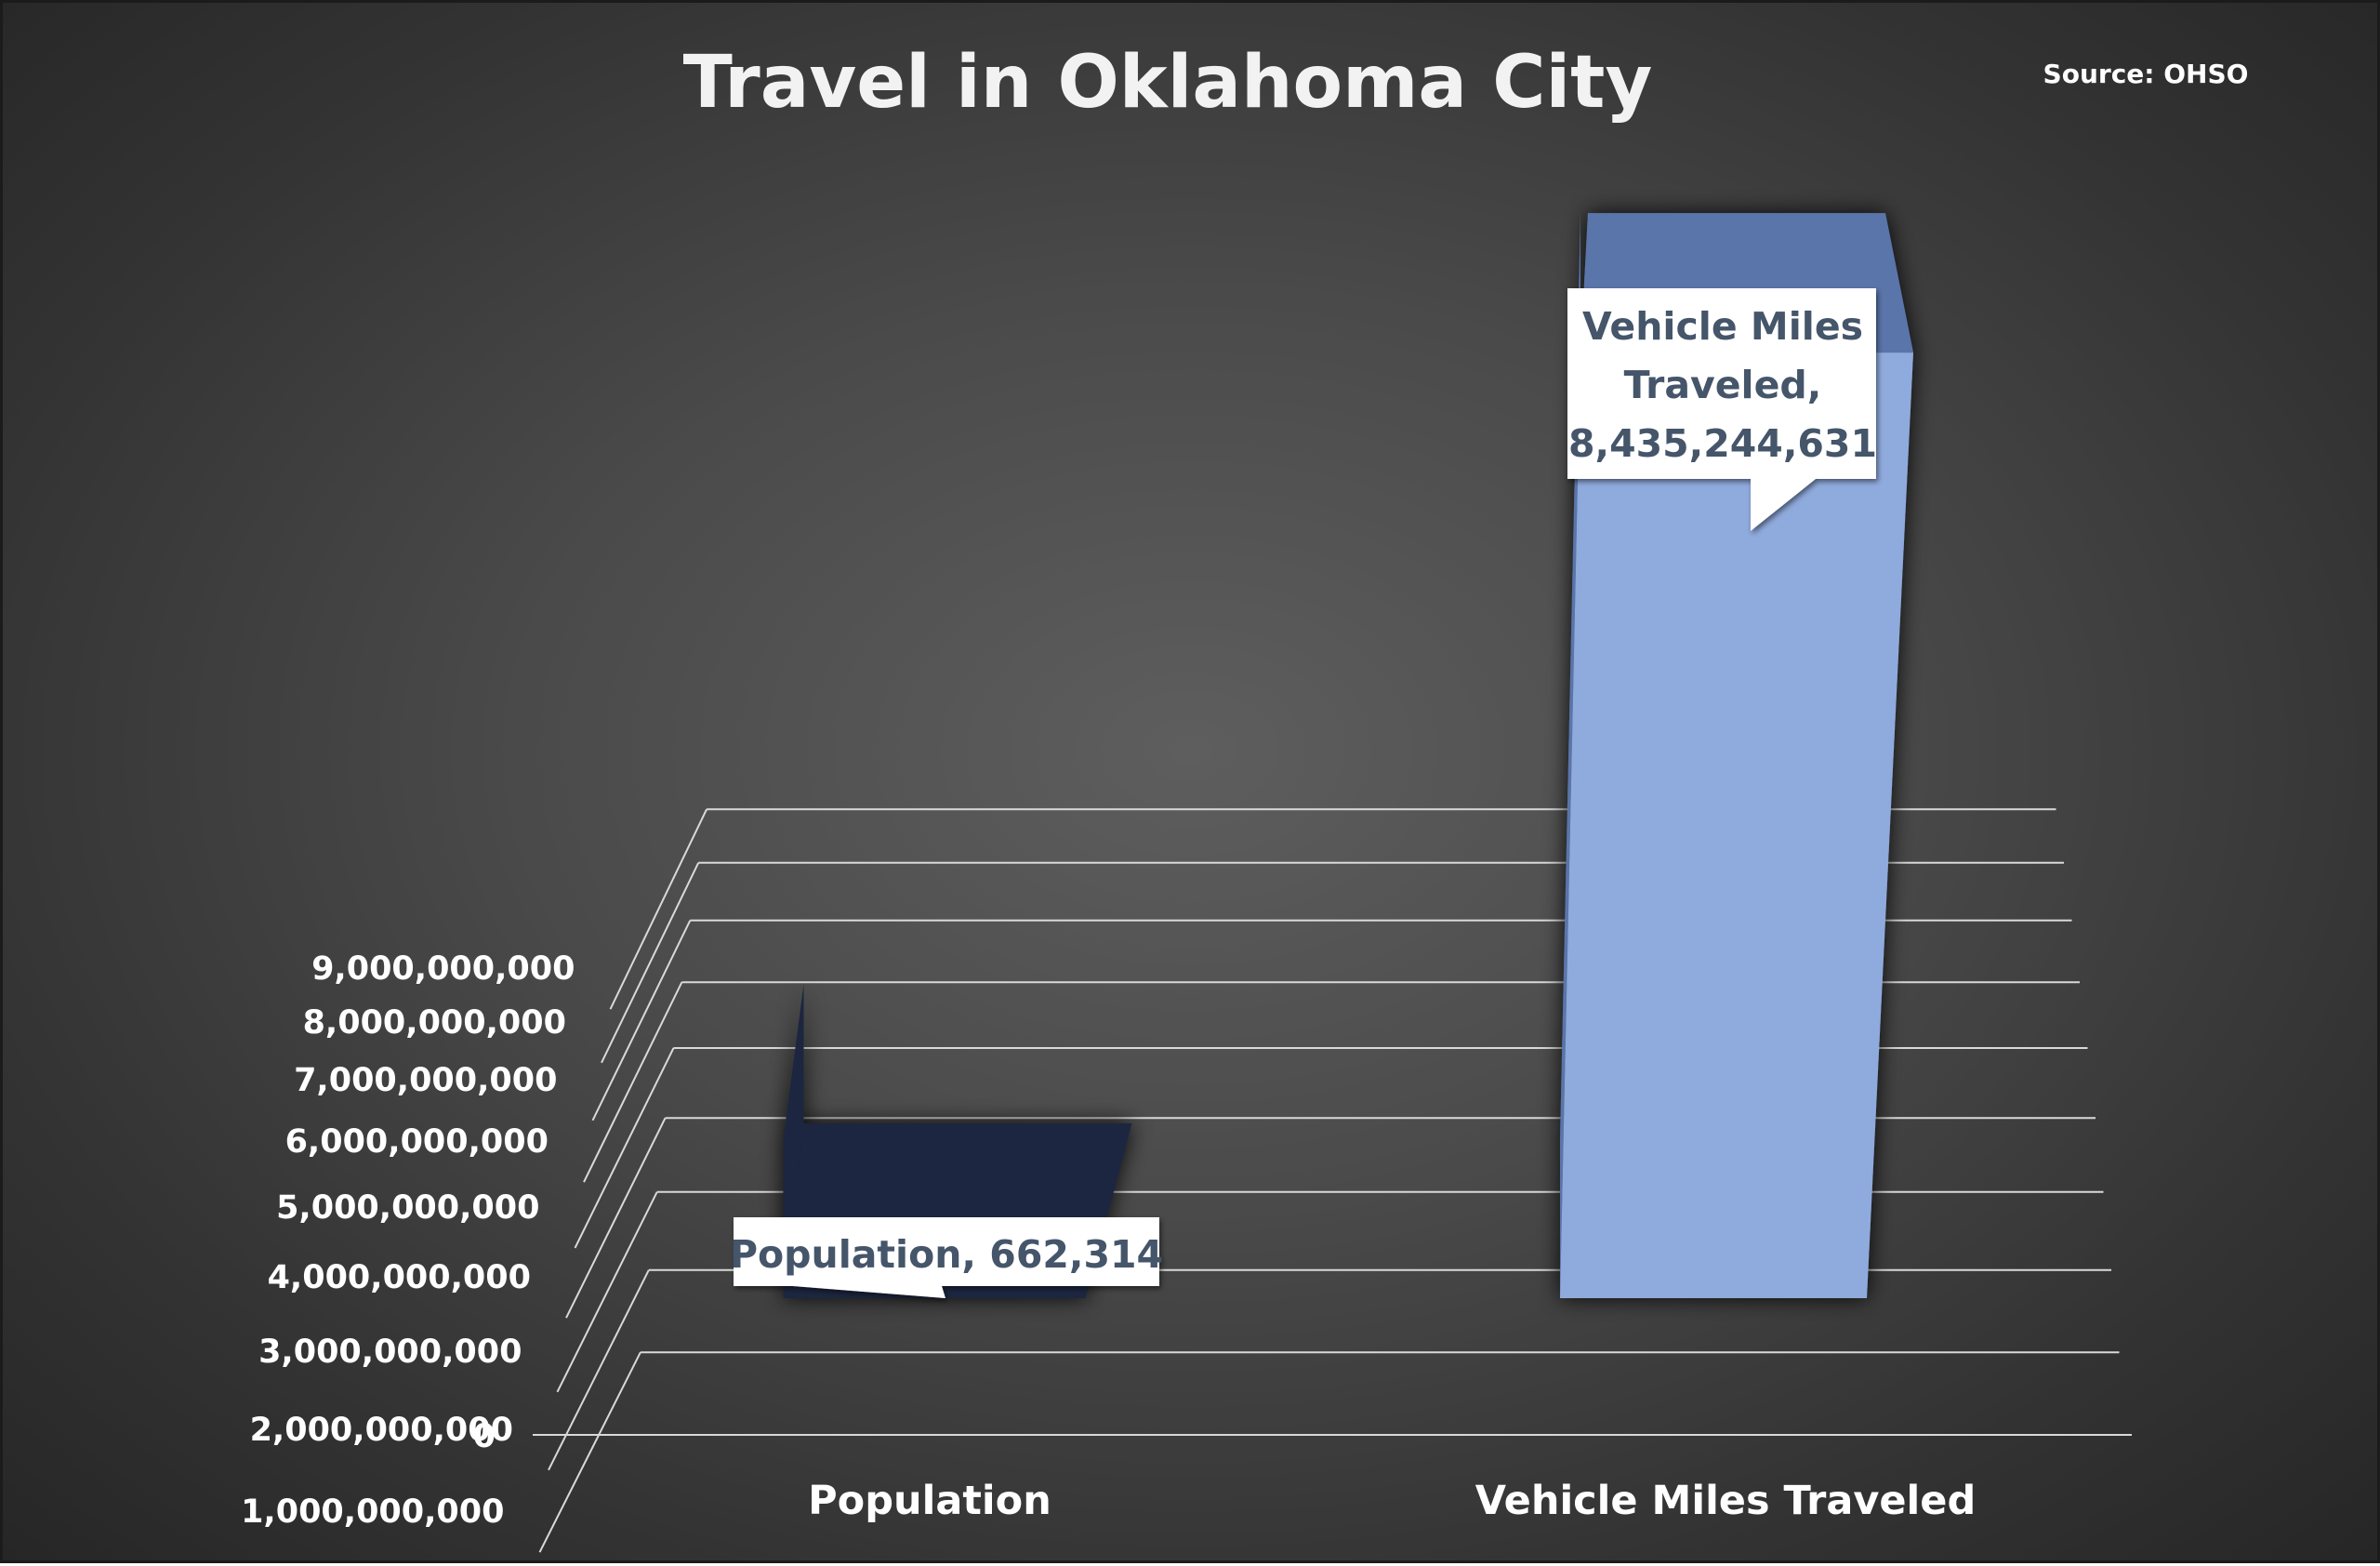 Image resolution: width=2380 pixels, height=1566 pixels. What do you see at coordinates (1570, 756) in the screenshot?
I see `vehicle-miles-traveled-bar-side` at bounding box center [1570, 756].